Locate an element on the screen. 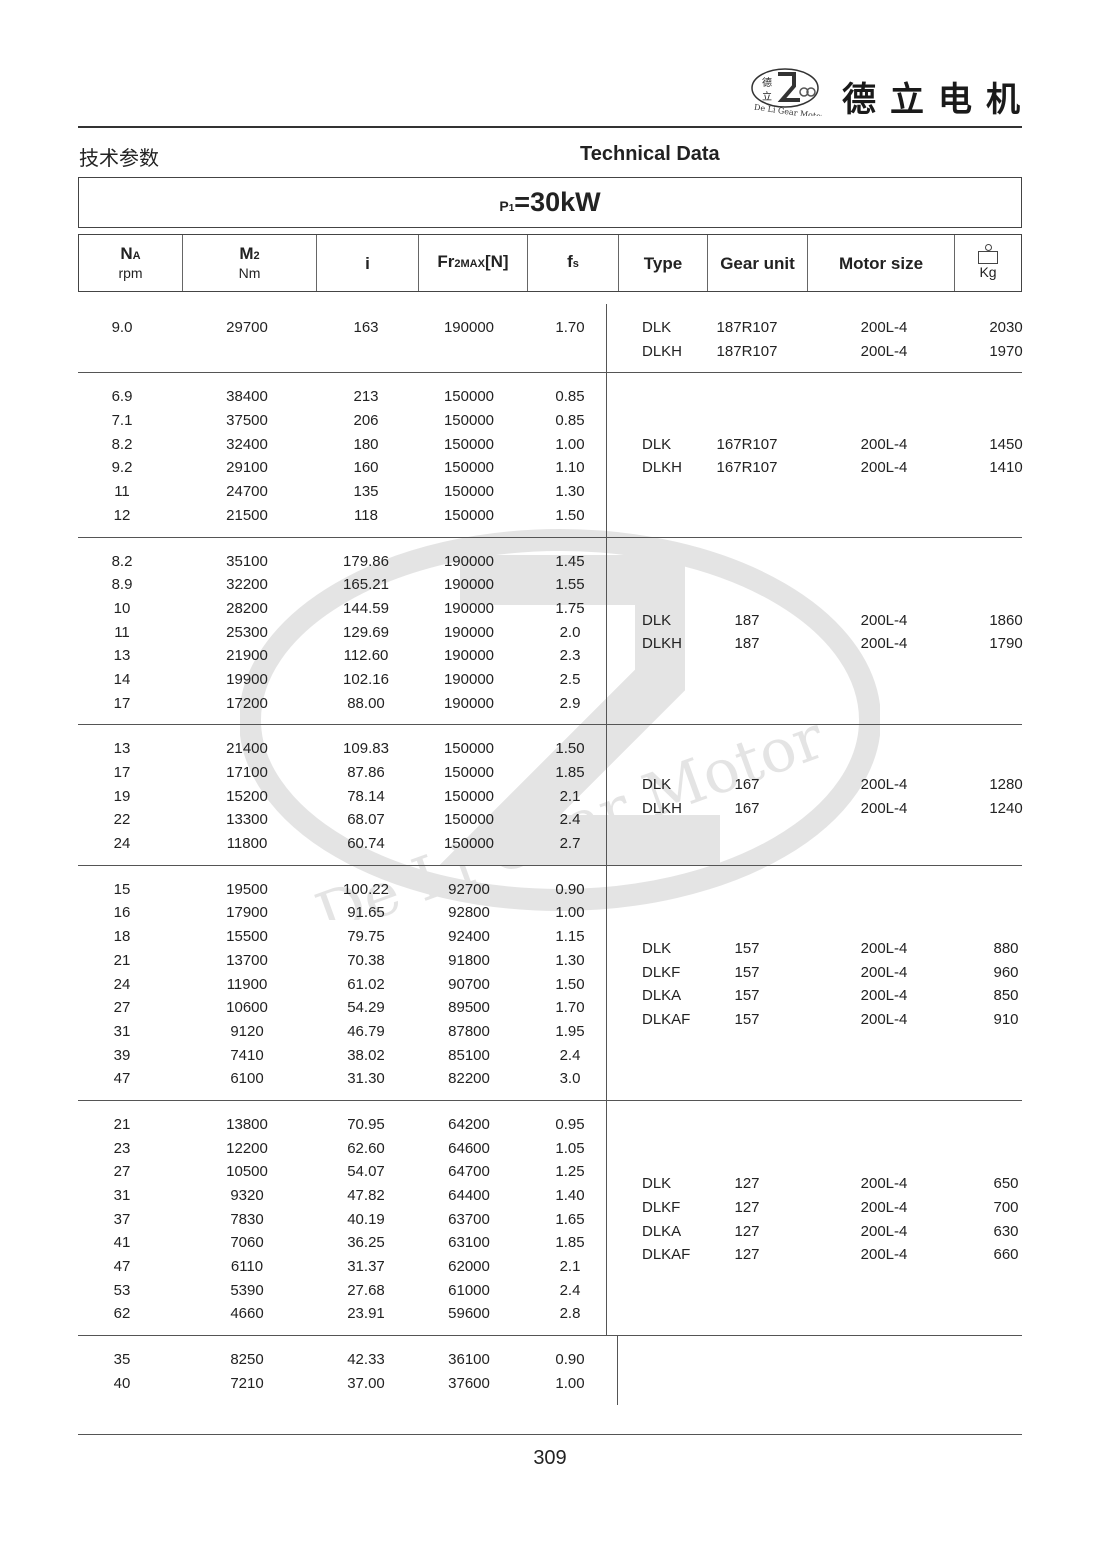 The height and width of the screenshot is (1555, 1100). table-row: 40 7210 37.00 37600 1.00 is located at coordinates (347, 1384).